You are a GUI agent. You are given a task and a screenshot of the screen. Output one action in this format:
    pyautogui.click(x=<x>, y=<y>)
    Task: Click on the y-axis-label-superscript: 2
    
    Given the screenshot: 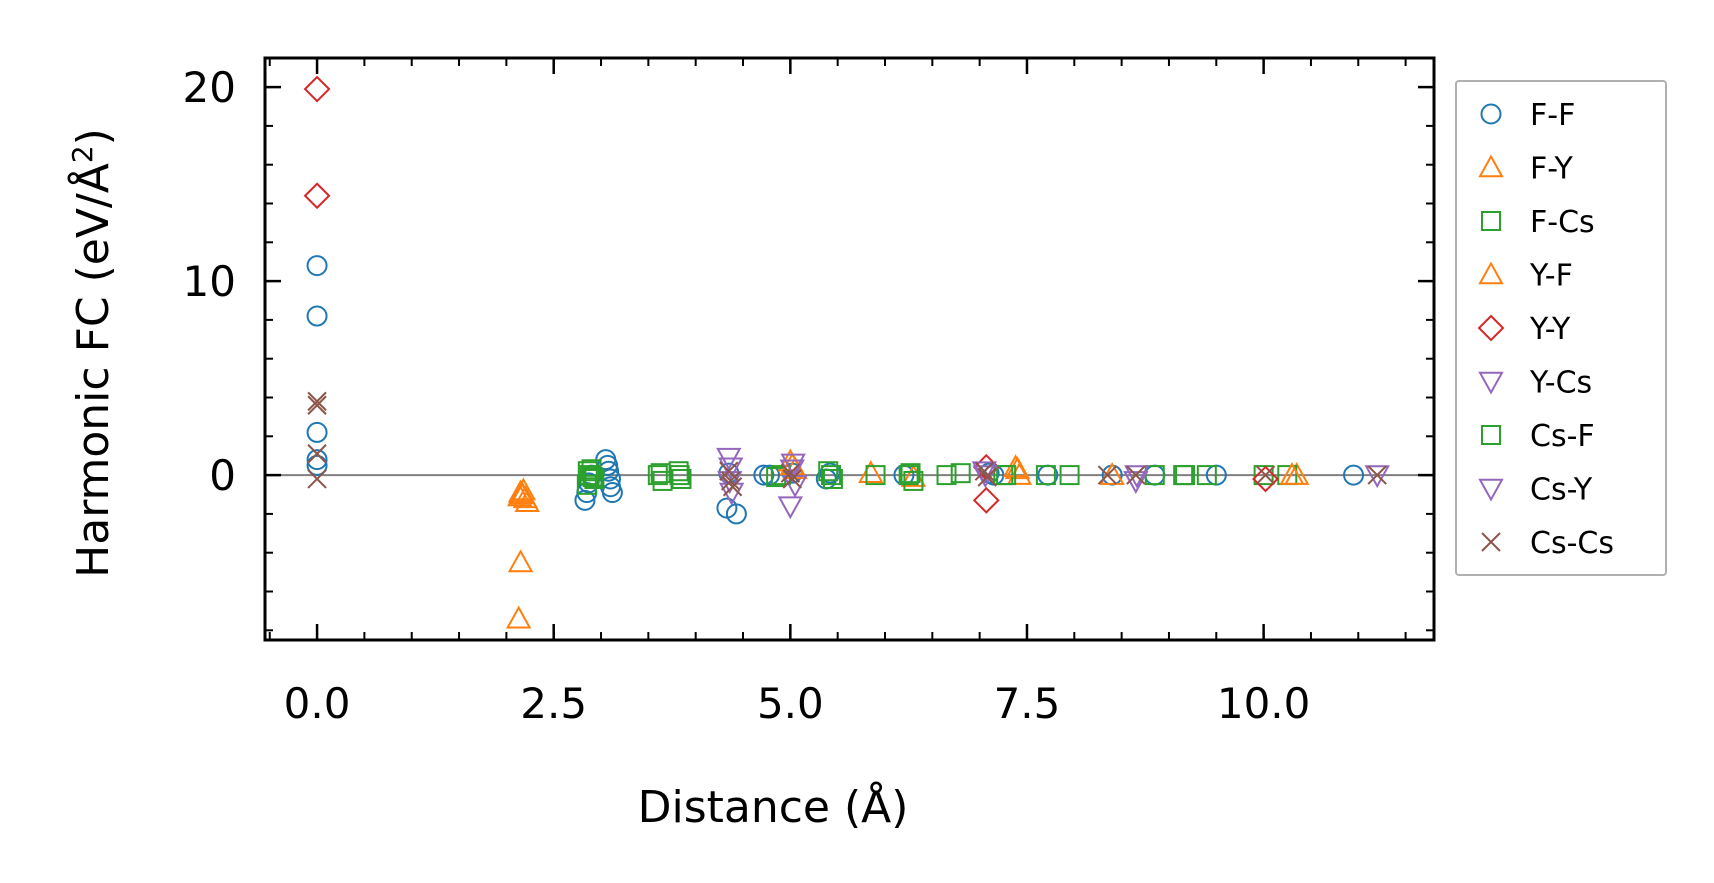 What is the action you would take?
    pyautogui.click(x=82, y=154)
    